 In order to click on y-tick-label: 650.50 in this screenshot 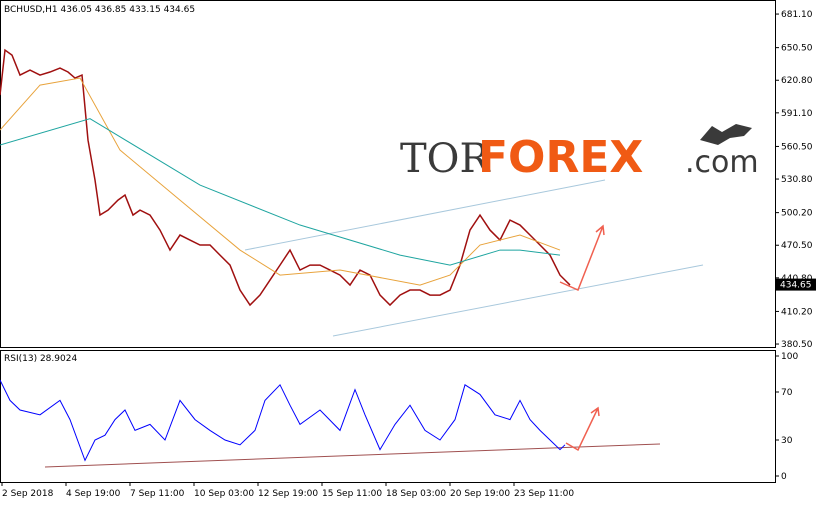, I will do `click(797, 49)`.